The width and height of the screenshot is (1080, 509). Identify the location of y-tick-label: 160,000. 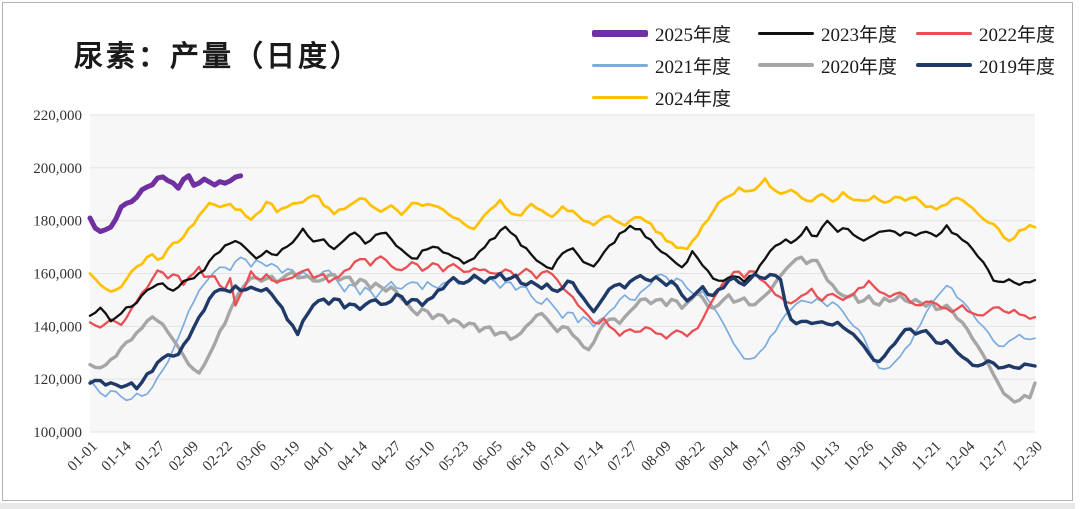
(57, 275).